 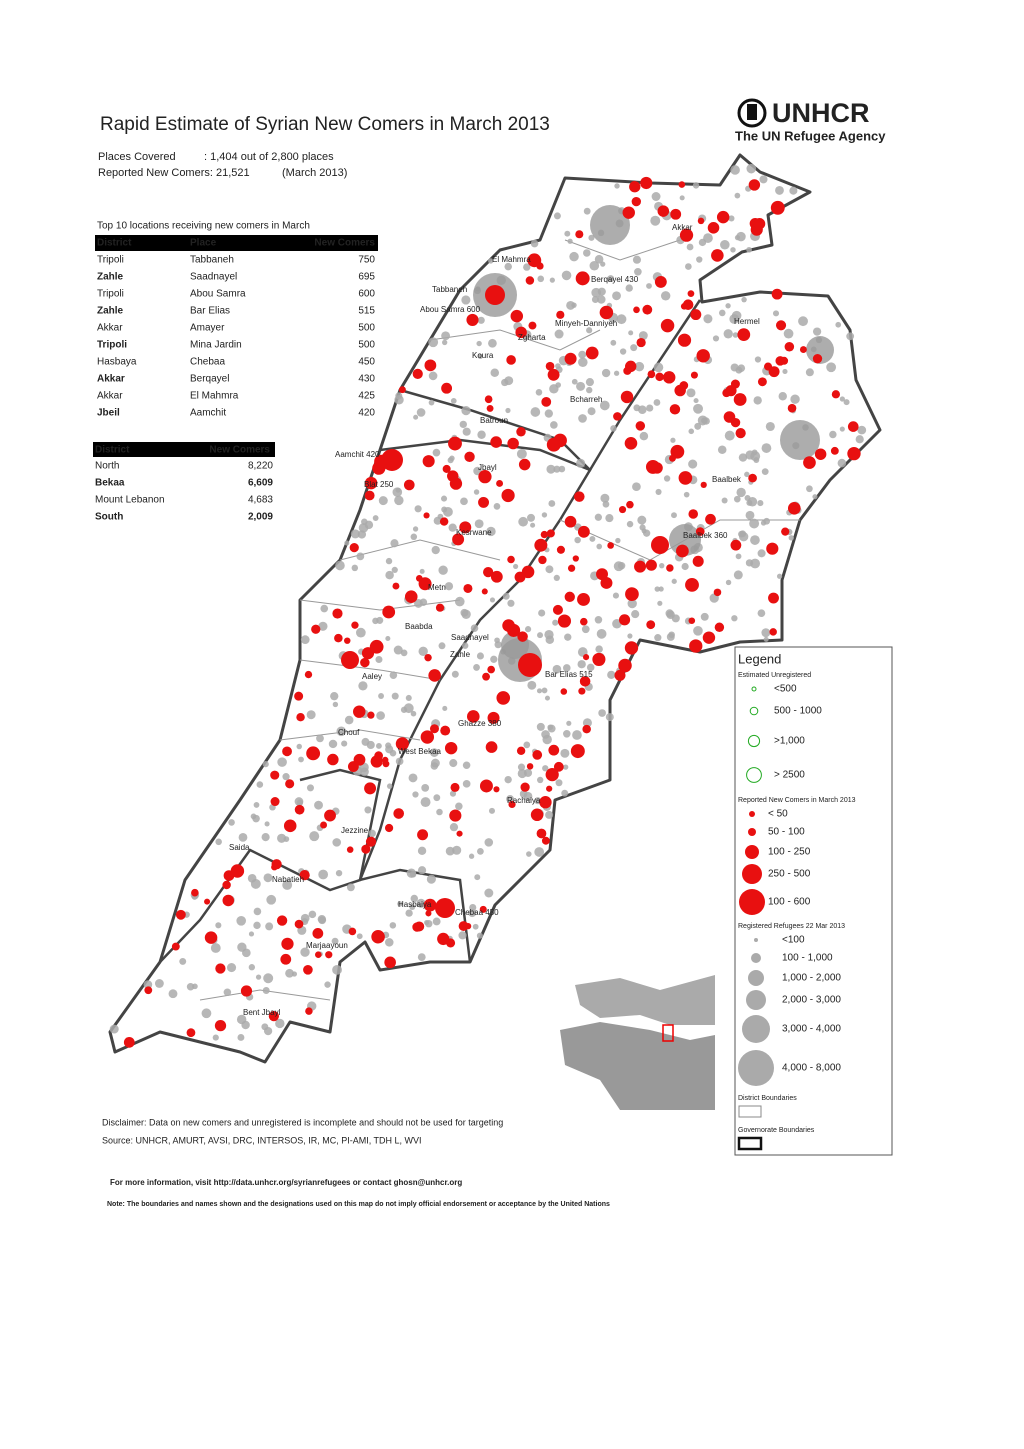 I want to click on table-cell: Zahle, so click(x=110, y=311).